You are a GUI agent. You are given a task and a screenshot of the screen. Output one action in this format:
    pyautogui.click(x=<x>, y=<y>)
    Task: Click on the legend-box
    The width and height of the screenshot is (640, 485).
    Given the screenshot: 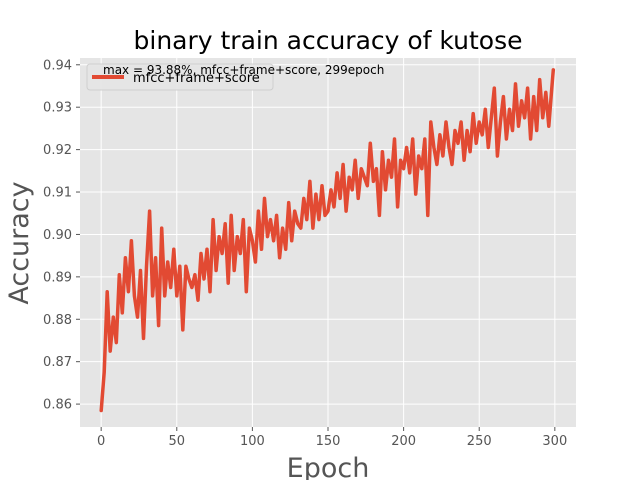 What is the action you would take?
    pyautogui.click(x=180, y=77)
    